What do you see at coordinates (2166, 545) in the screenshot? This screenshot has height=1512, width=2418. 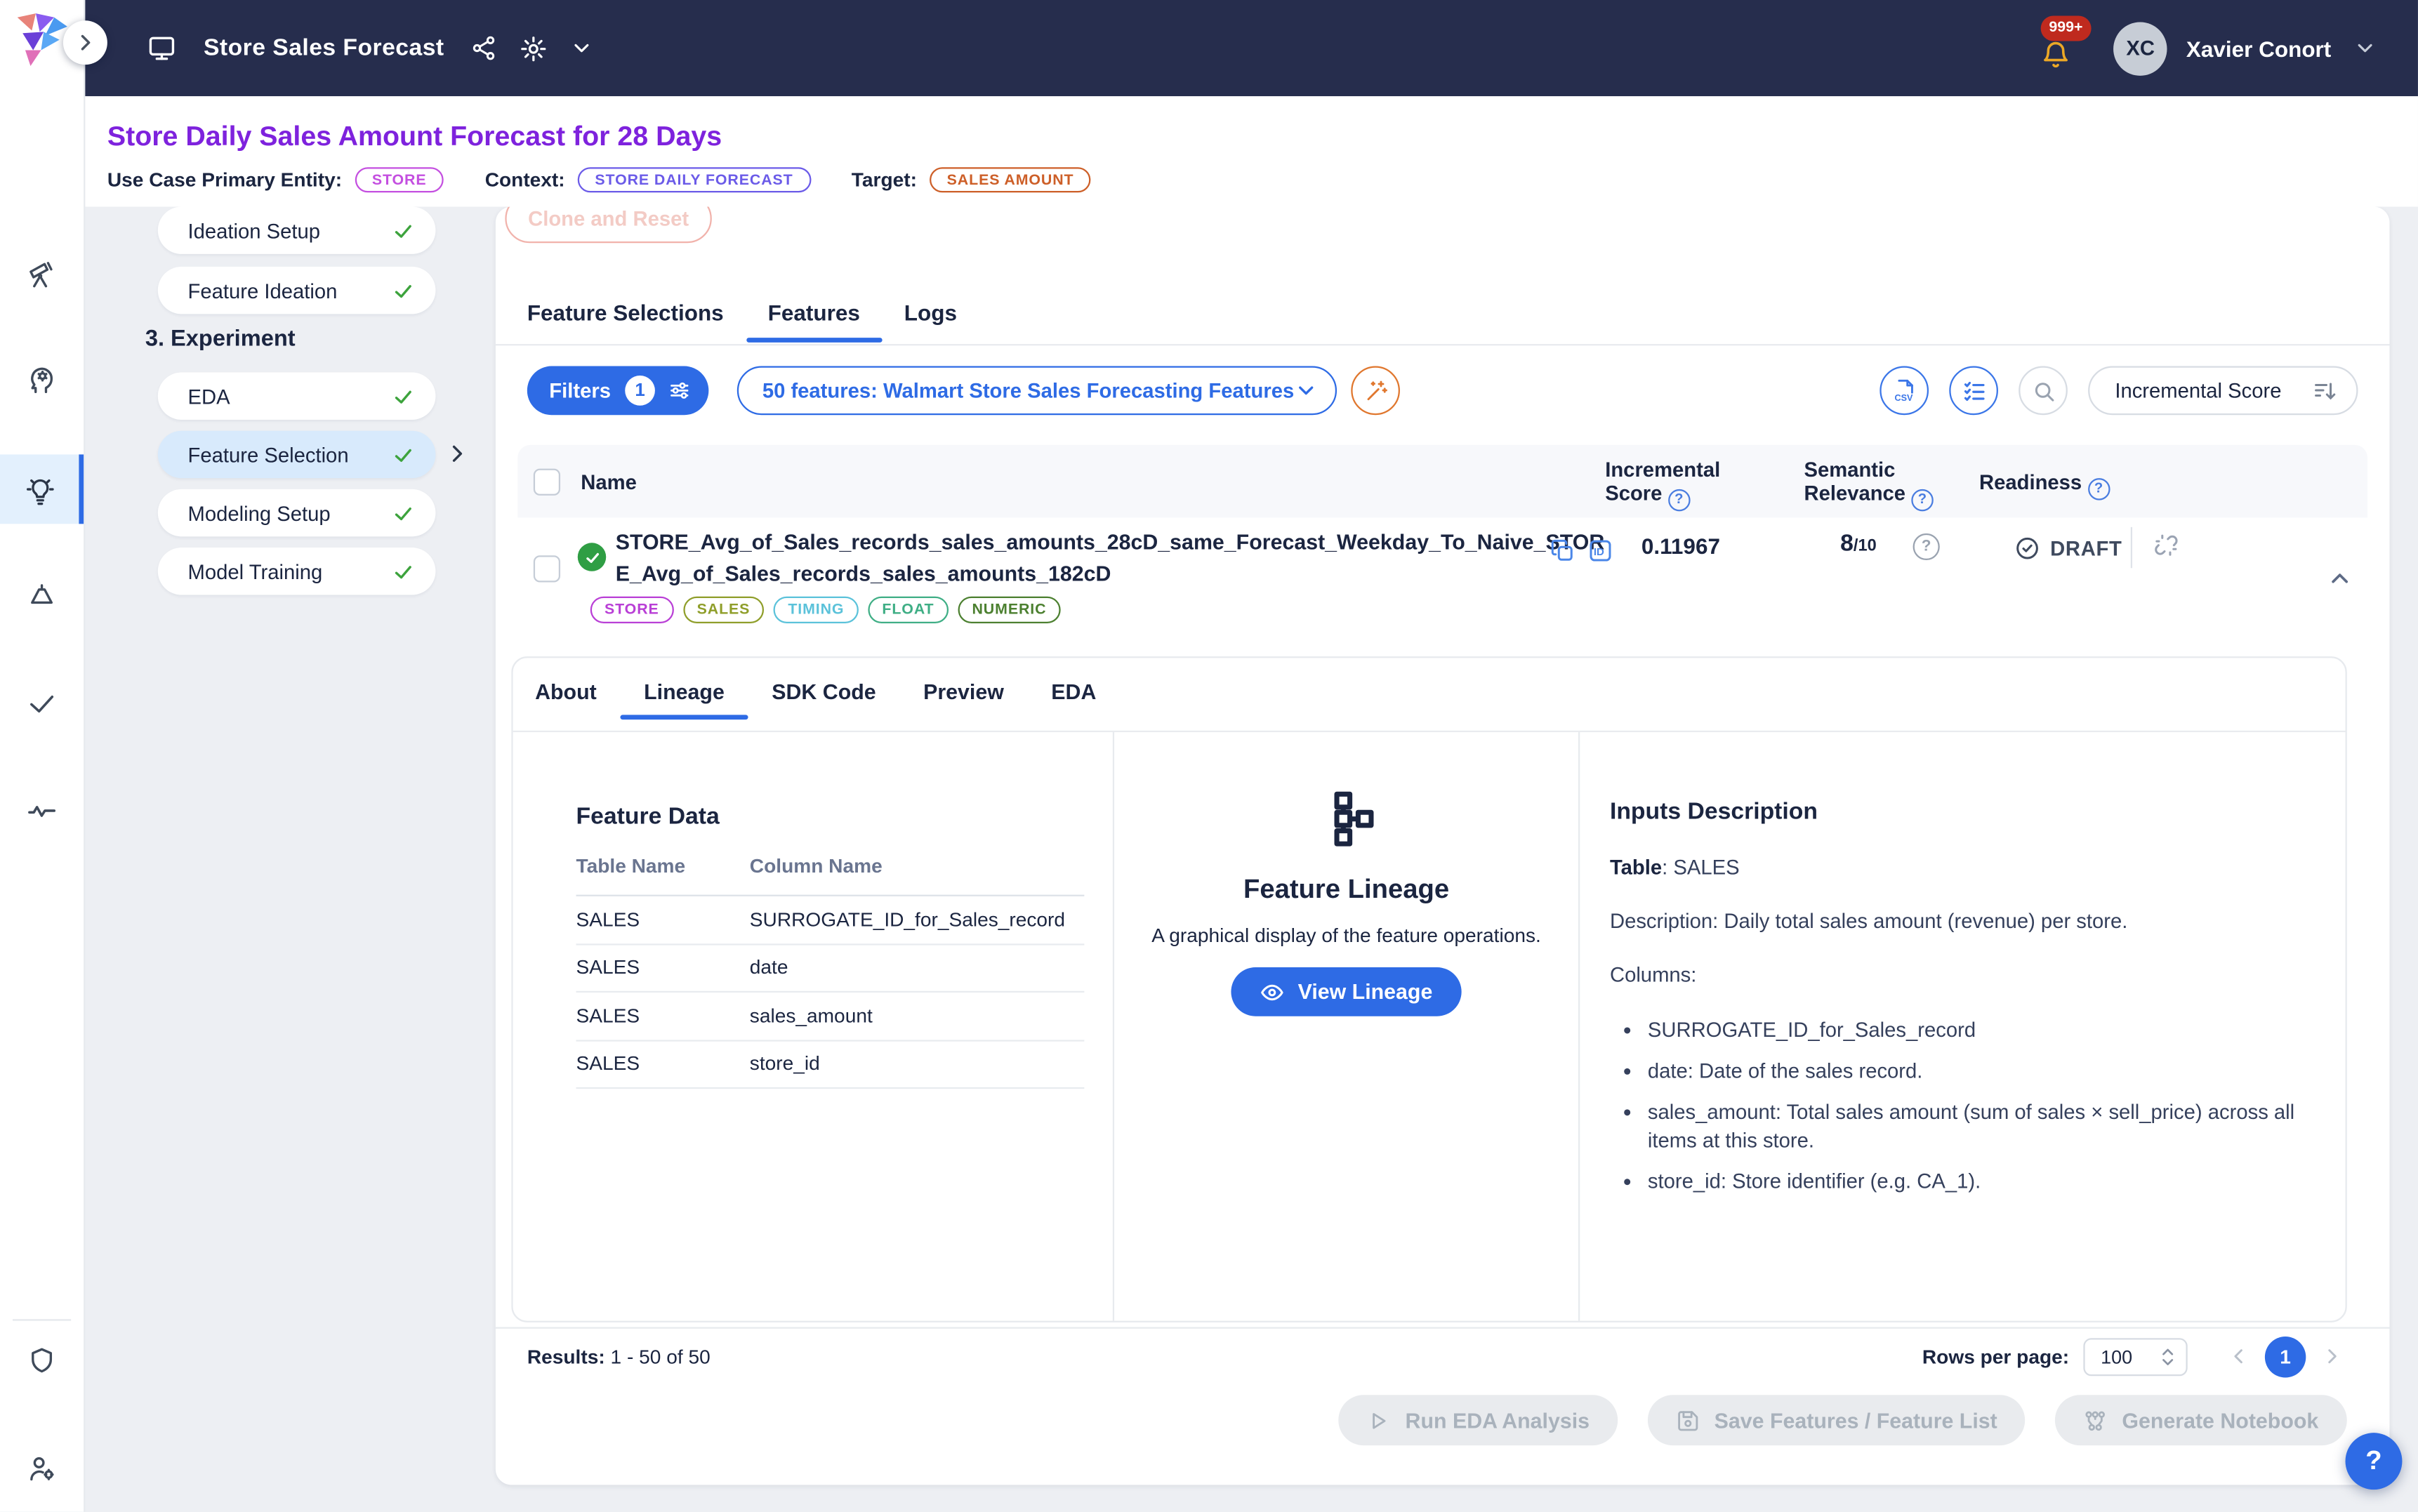 I see `unlink-icon` at bounding box center [2166, 545].